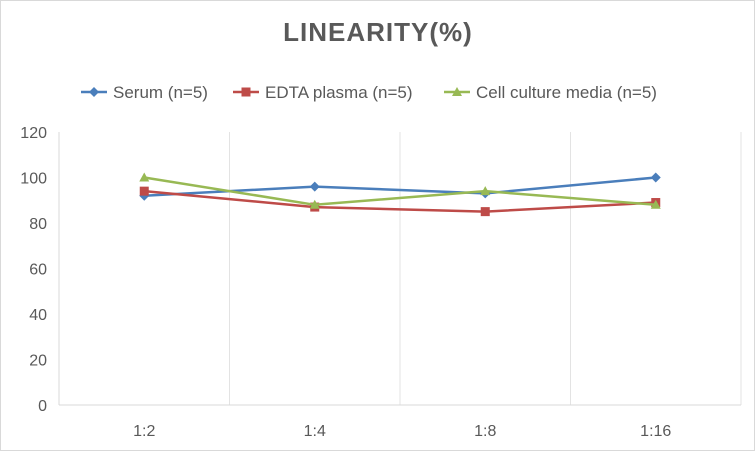 The width and height of the screenshot is (755, 452). Describe the element at coordinates (42, 406) in the screenshot. I see `y-tick-label: 0` at that location.